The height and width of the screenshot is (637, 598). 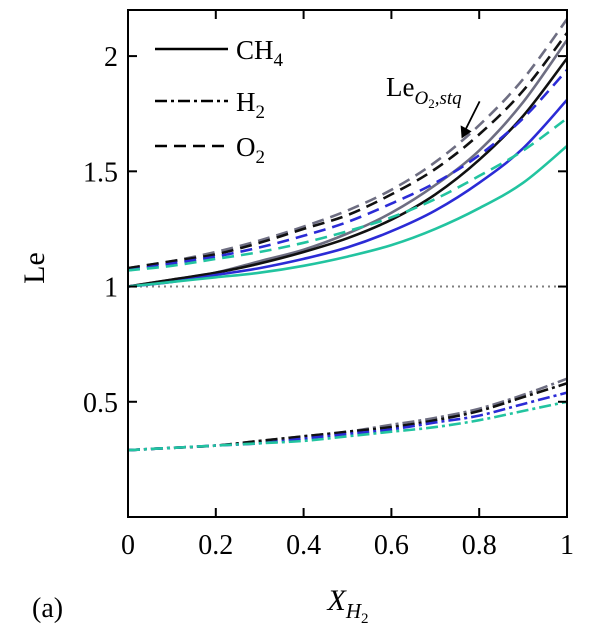 What do you see at coordinates (261, 157) in the screenshot?
I see `legend-o2-sub: 2` at bounding box center [261, 157].